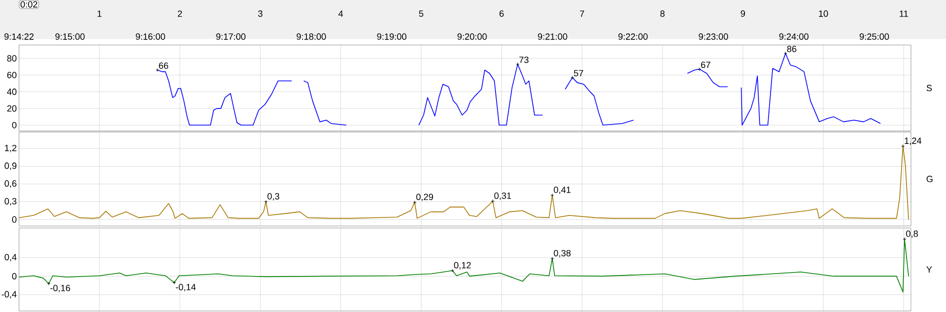 The height and width of the screenshot is (312, 946). I want to click on x2-tick-label: 9:24:00, so click(793, 36).